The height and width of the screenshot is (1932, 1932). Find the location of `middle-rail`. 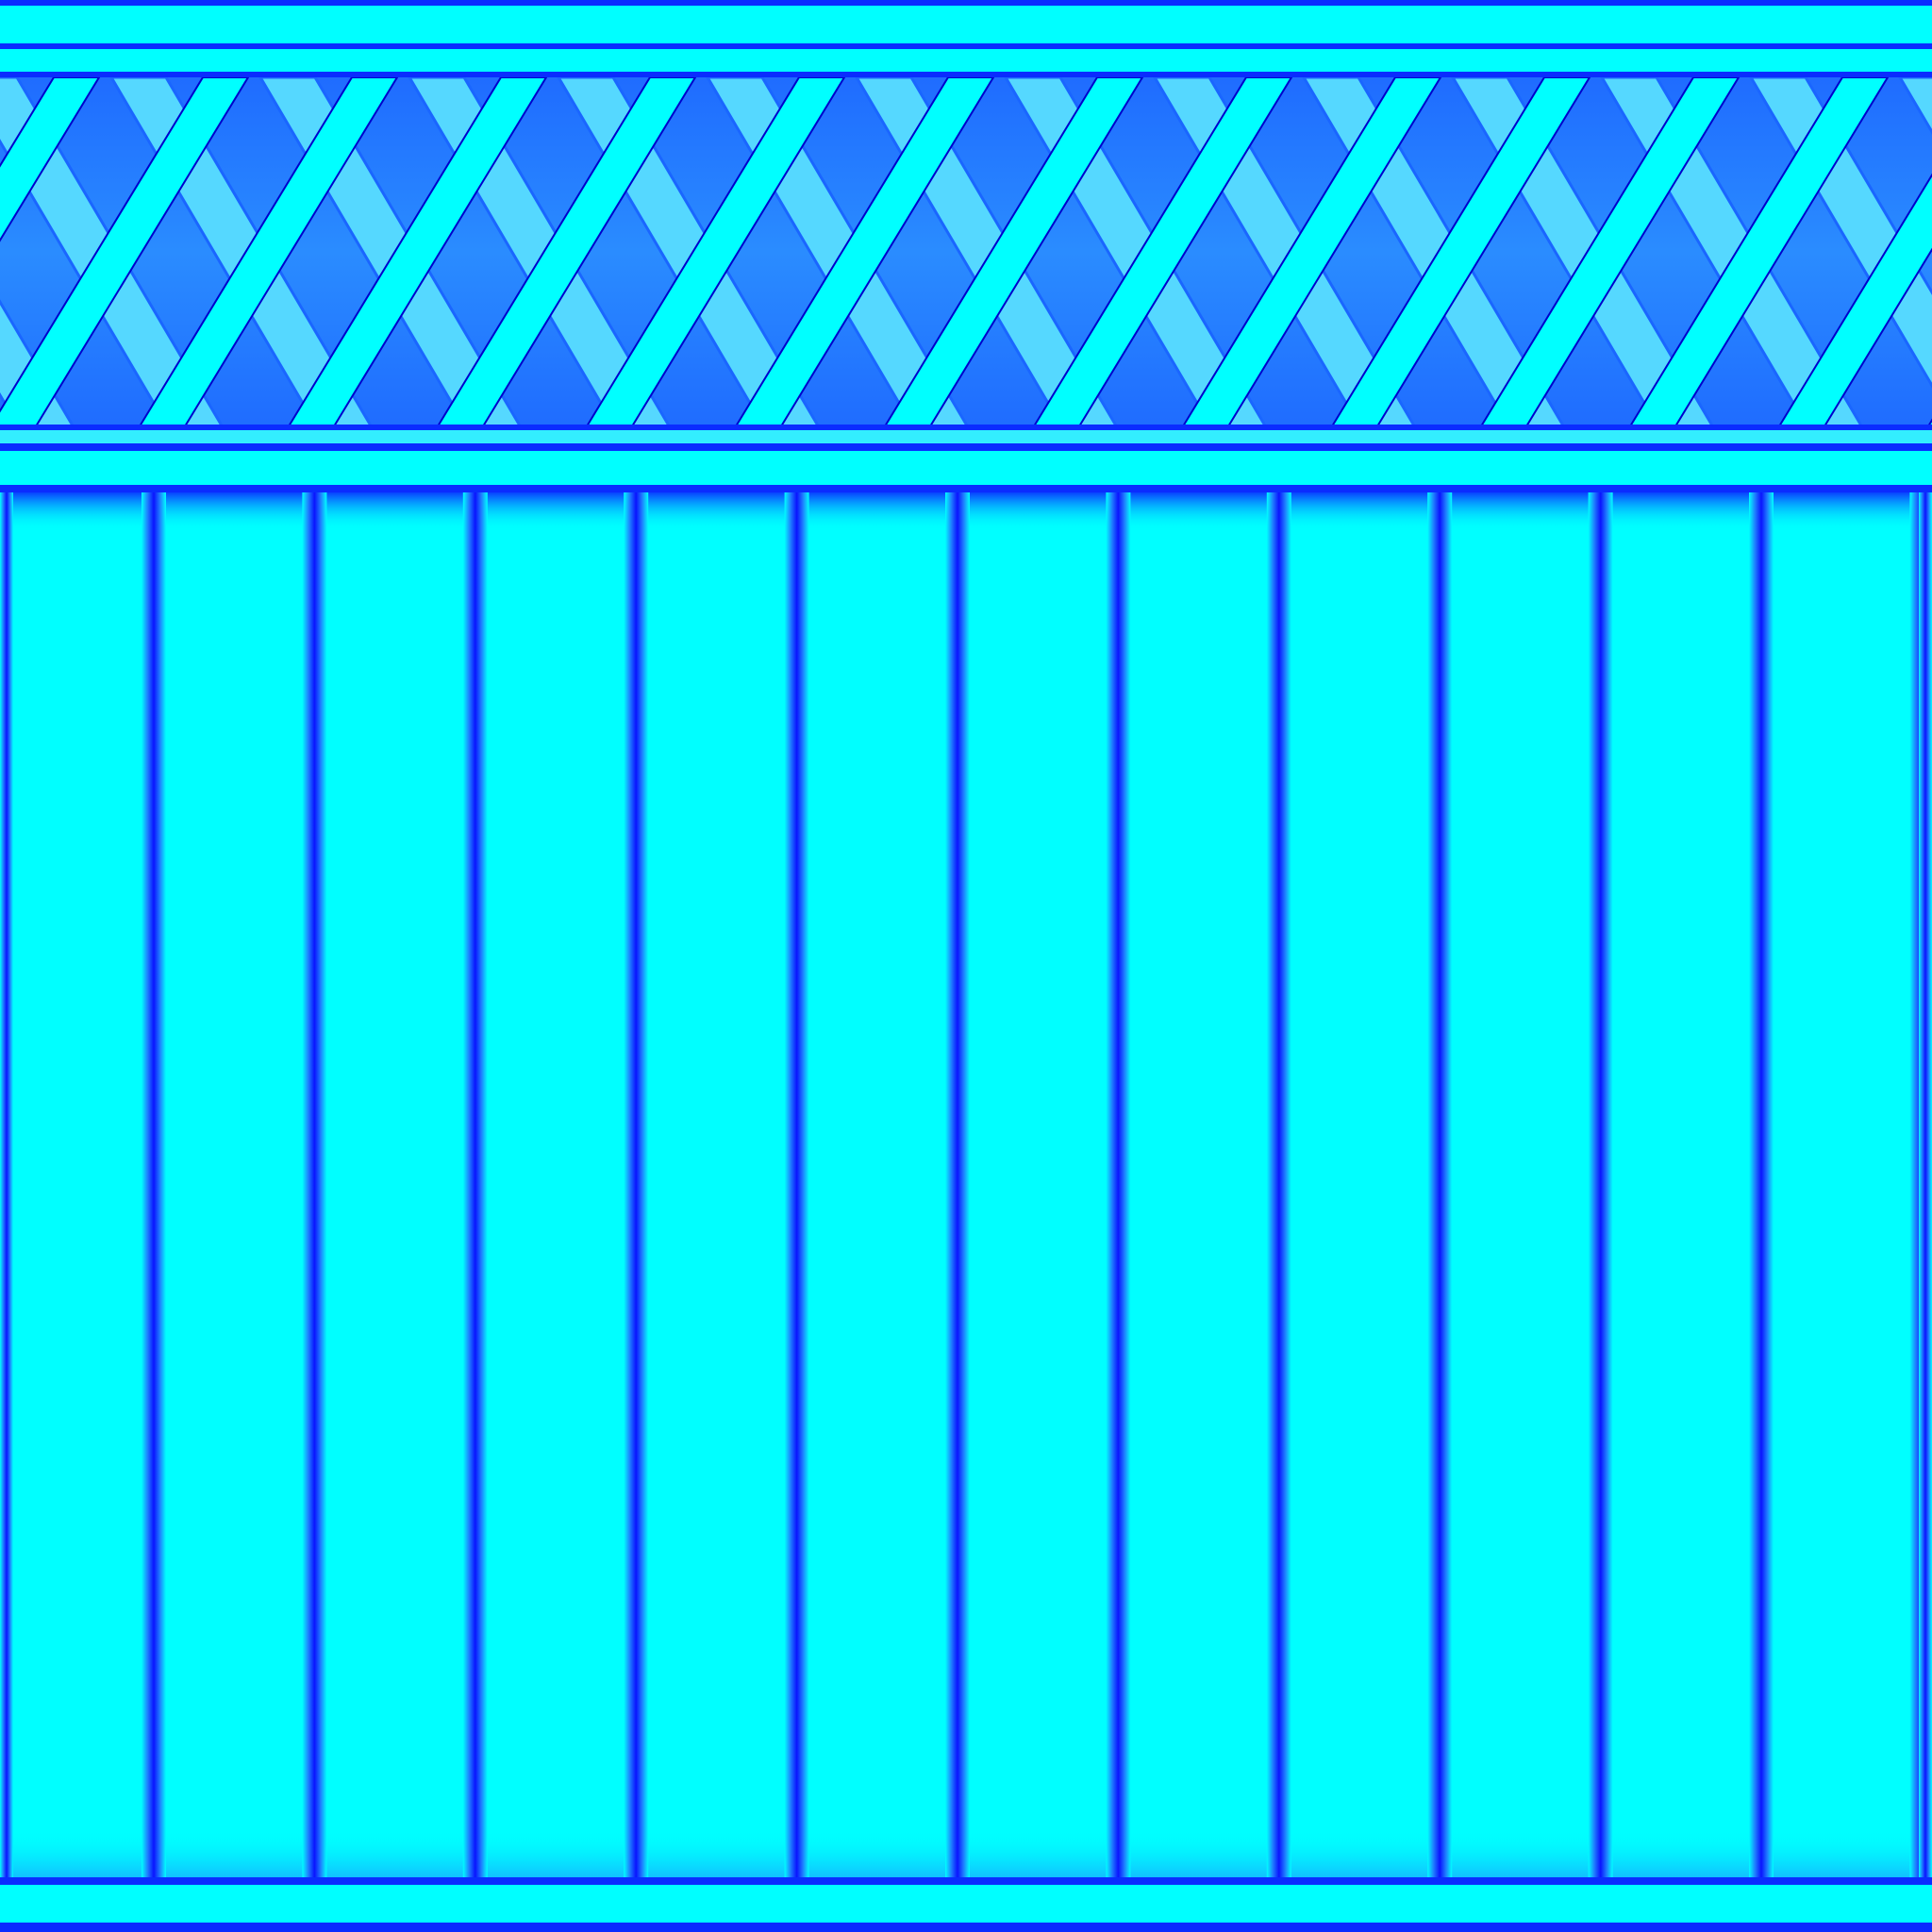

middle-rail is located at coordinates (966, 459).